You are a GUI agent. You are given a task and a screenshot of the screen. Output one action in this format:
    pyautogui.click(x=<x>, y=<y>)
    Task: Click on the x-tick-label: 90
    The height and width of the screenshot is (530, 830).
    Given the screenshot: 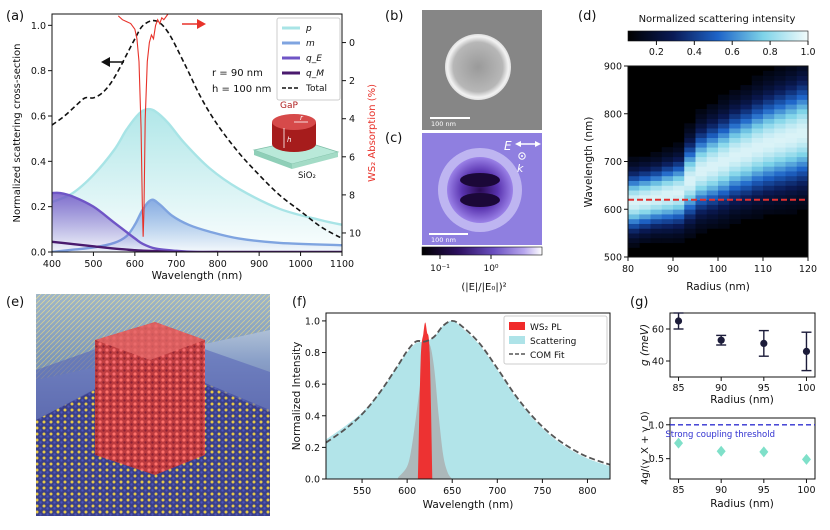 What is the action you would take?
    pyautogui.click(x=721, y=490)
    